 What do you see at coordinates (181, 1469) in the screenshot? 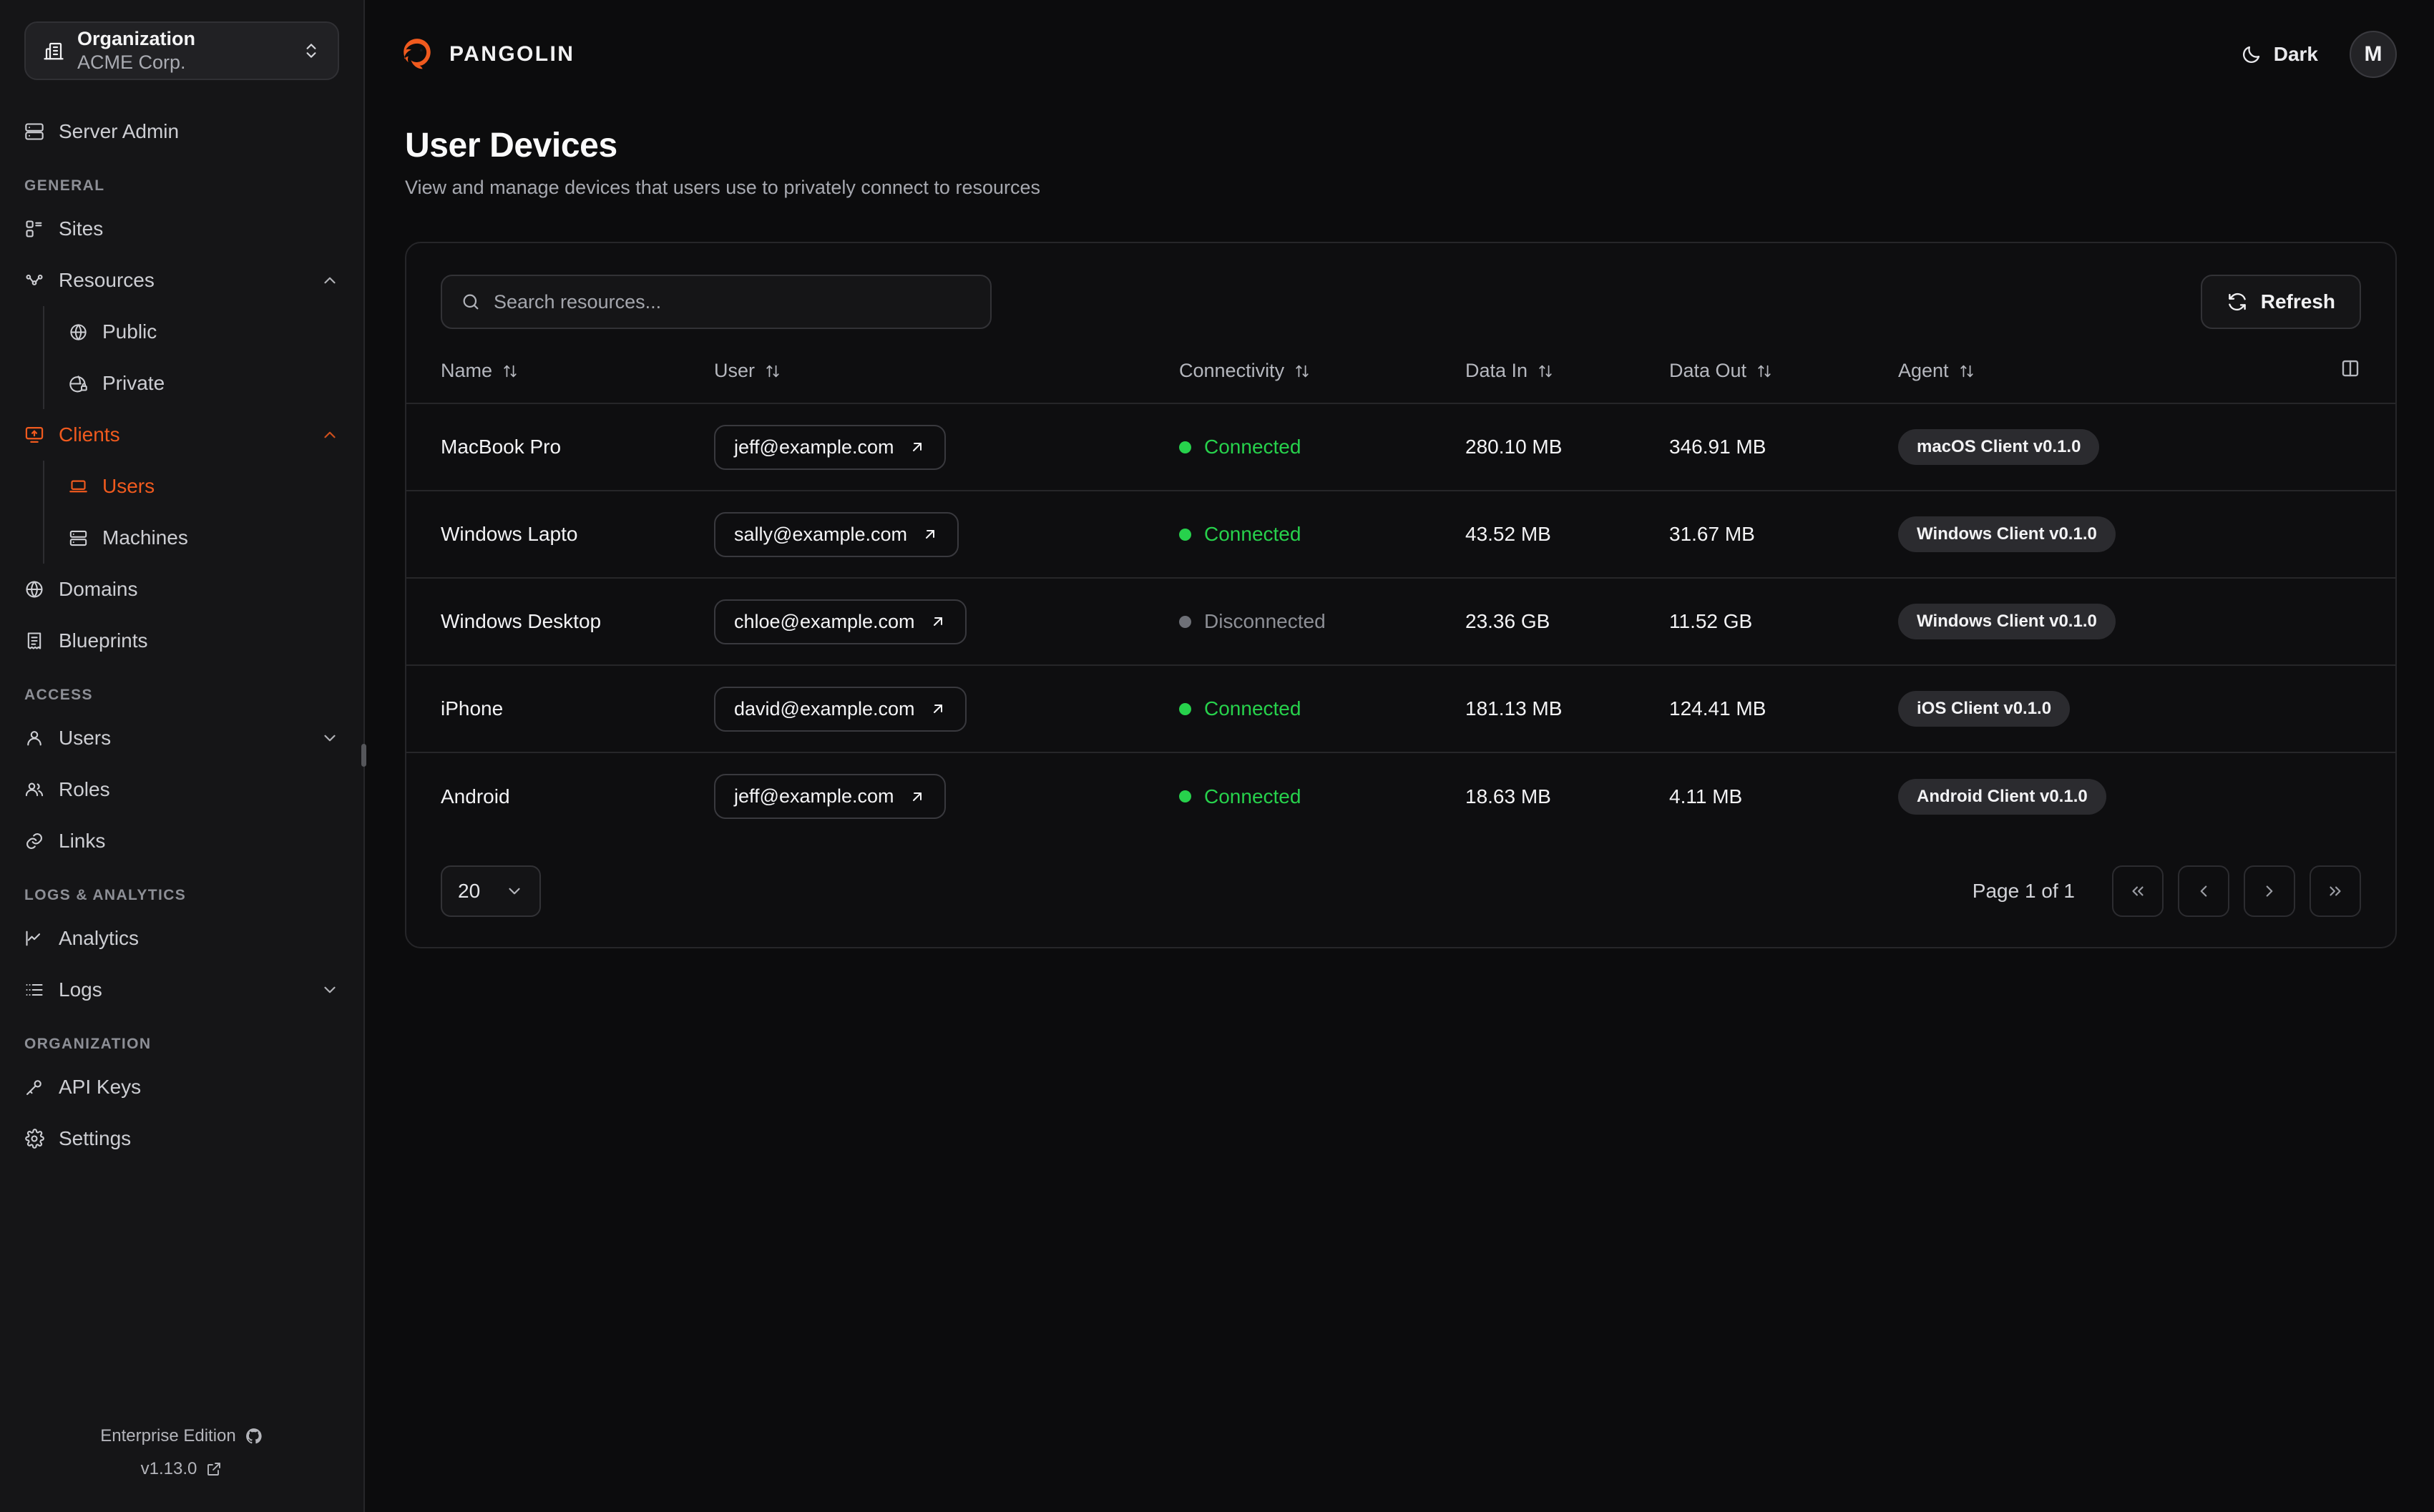
I see `version-link: v1.13.0` at bounding box center [181, 1469].